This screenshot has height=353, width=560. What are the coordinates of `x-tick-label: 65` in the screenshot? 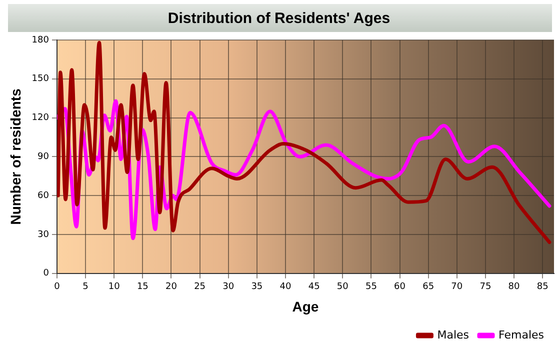 It's located at (428, 287).